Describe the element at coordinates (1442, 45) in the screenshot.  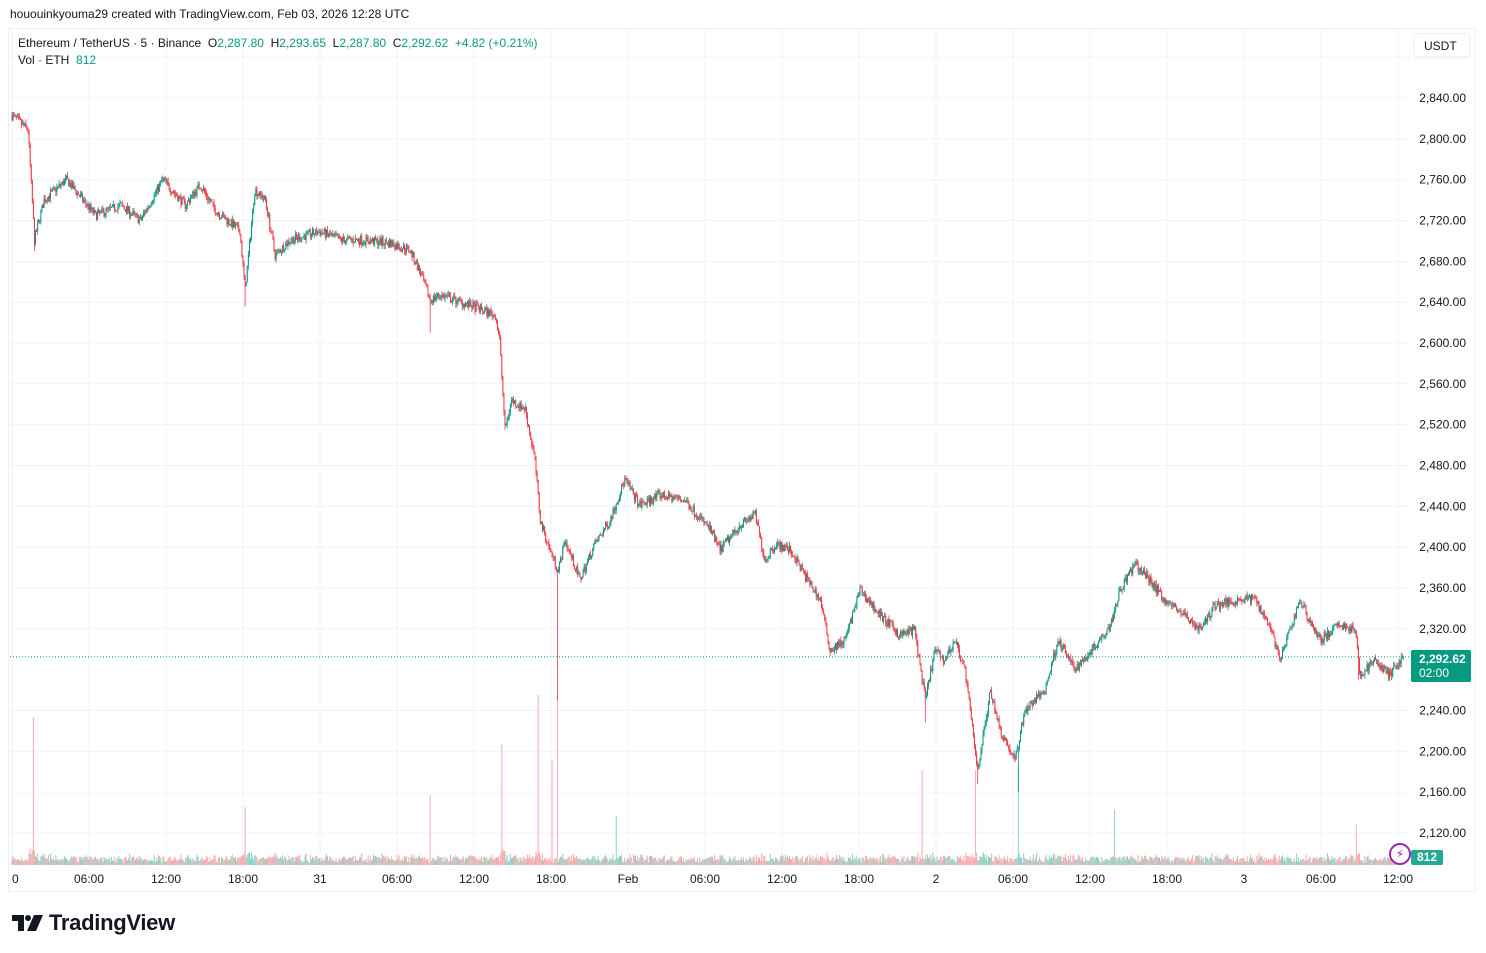
I see `currency-button: USDT` at that location.